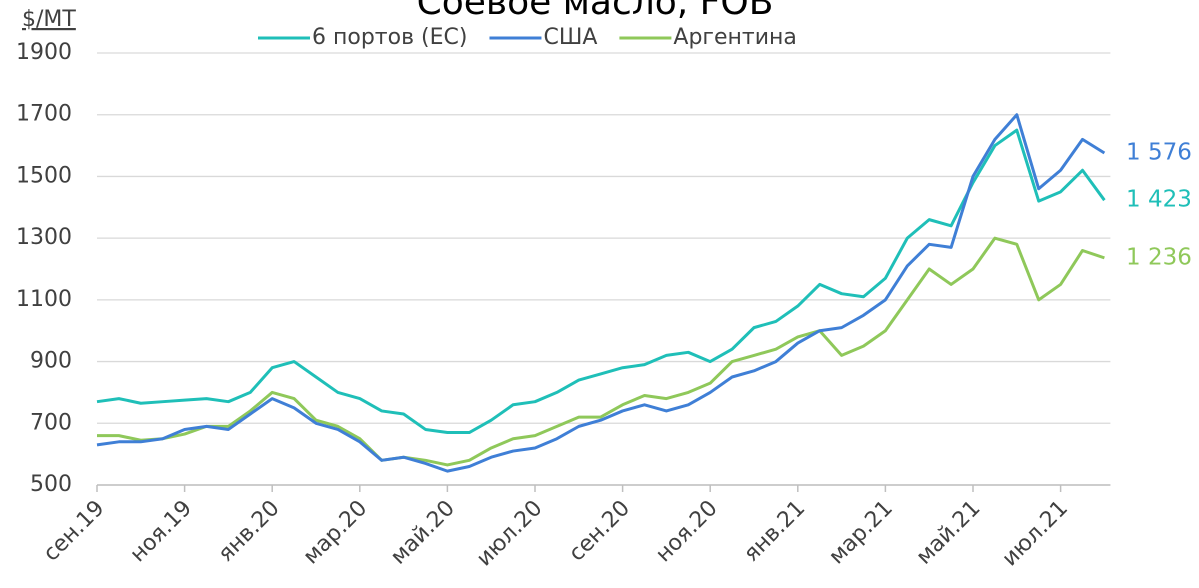  Describe the element at coordinates (336, 533) in the screenshot. I see `x-tick-label: мар.20` at that location.